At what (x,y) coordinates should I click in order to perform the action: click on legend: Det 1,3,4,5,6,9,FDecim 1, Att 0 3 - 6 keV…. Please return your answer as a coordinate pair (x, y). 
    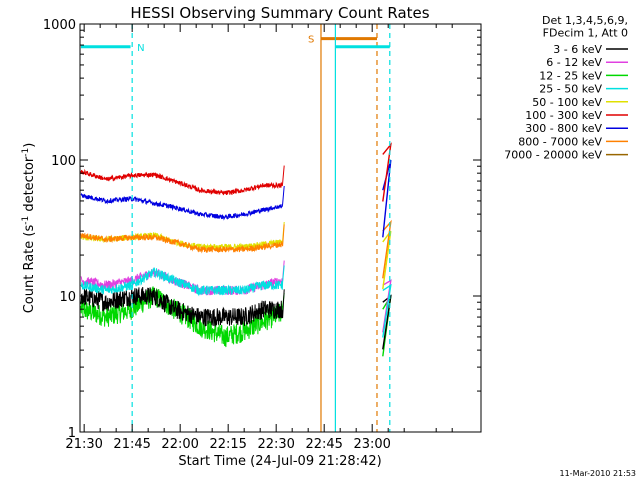
    Looking at the image, I should click on (566, 88).